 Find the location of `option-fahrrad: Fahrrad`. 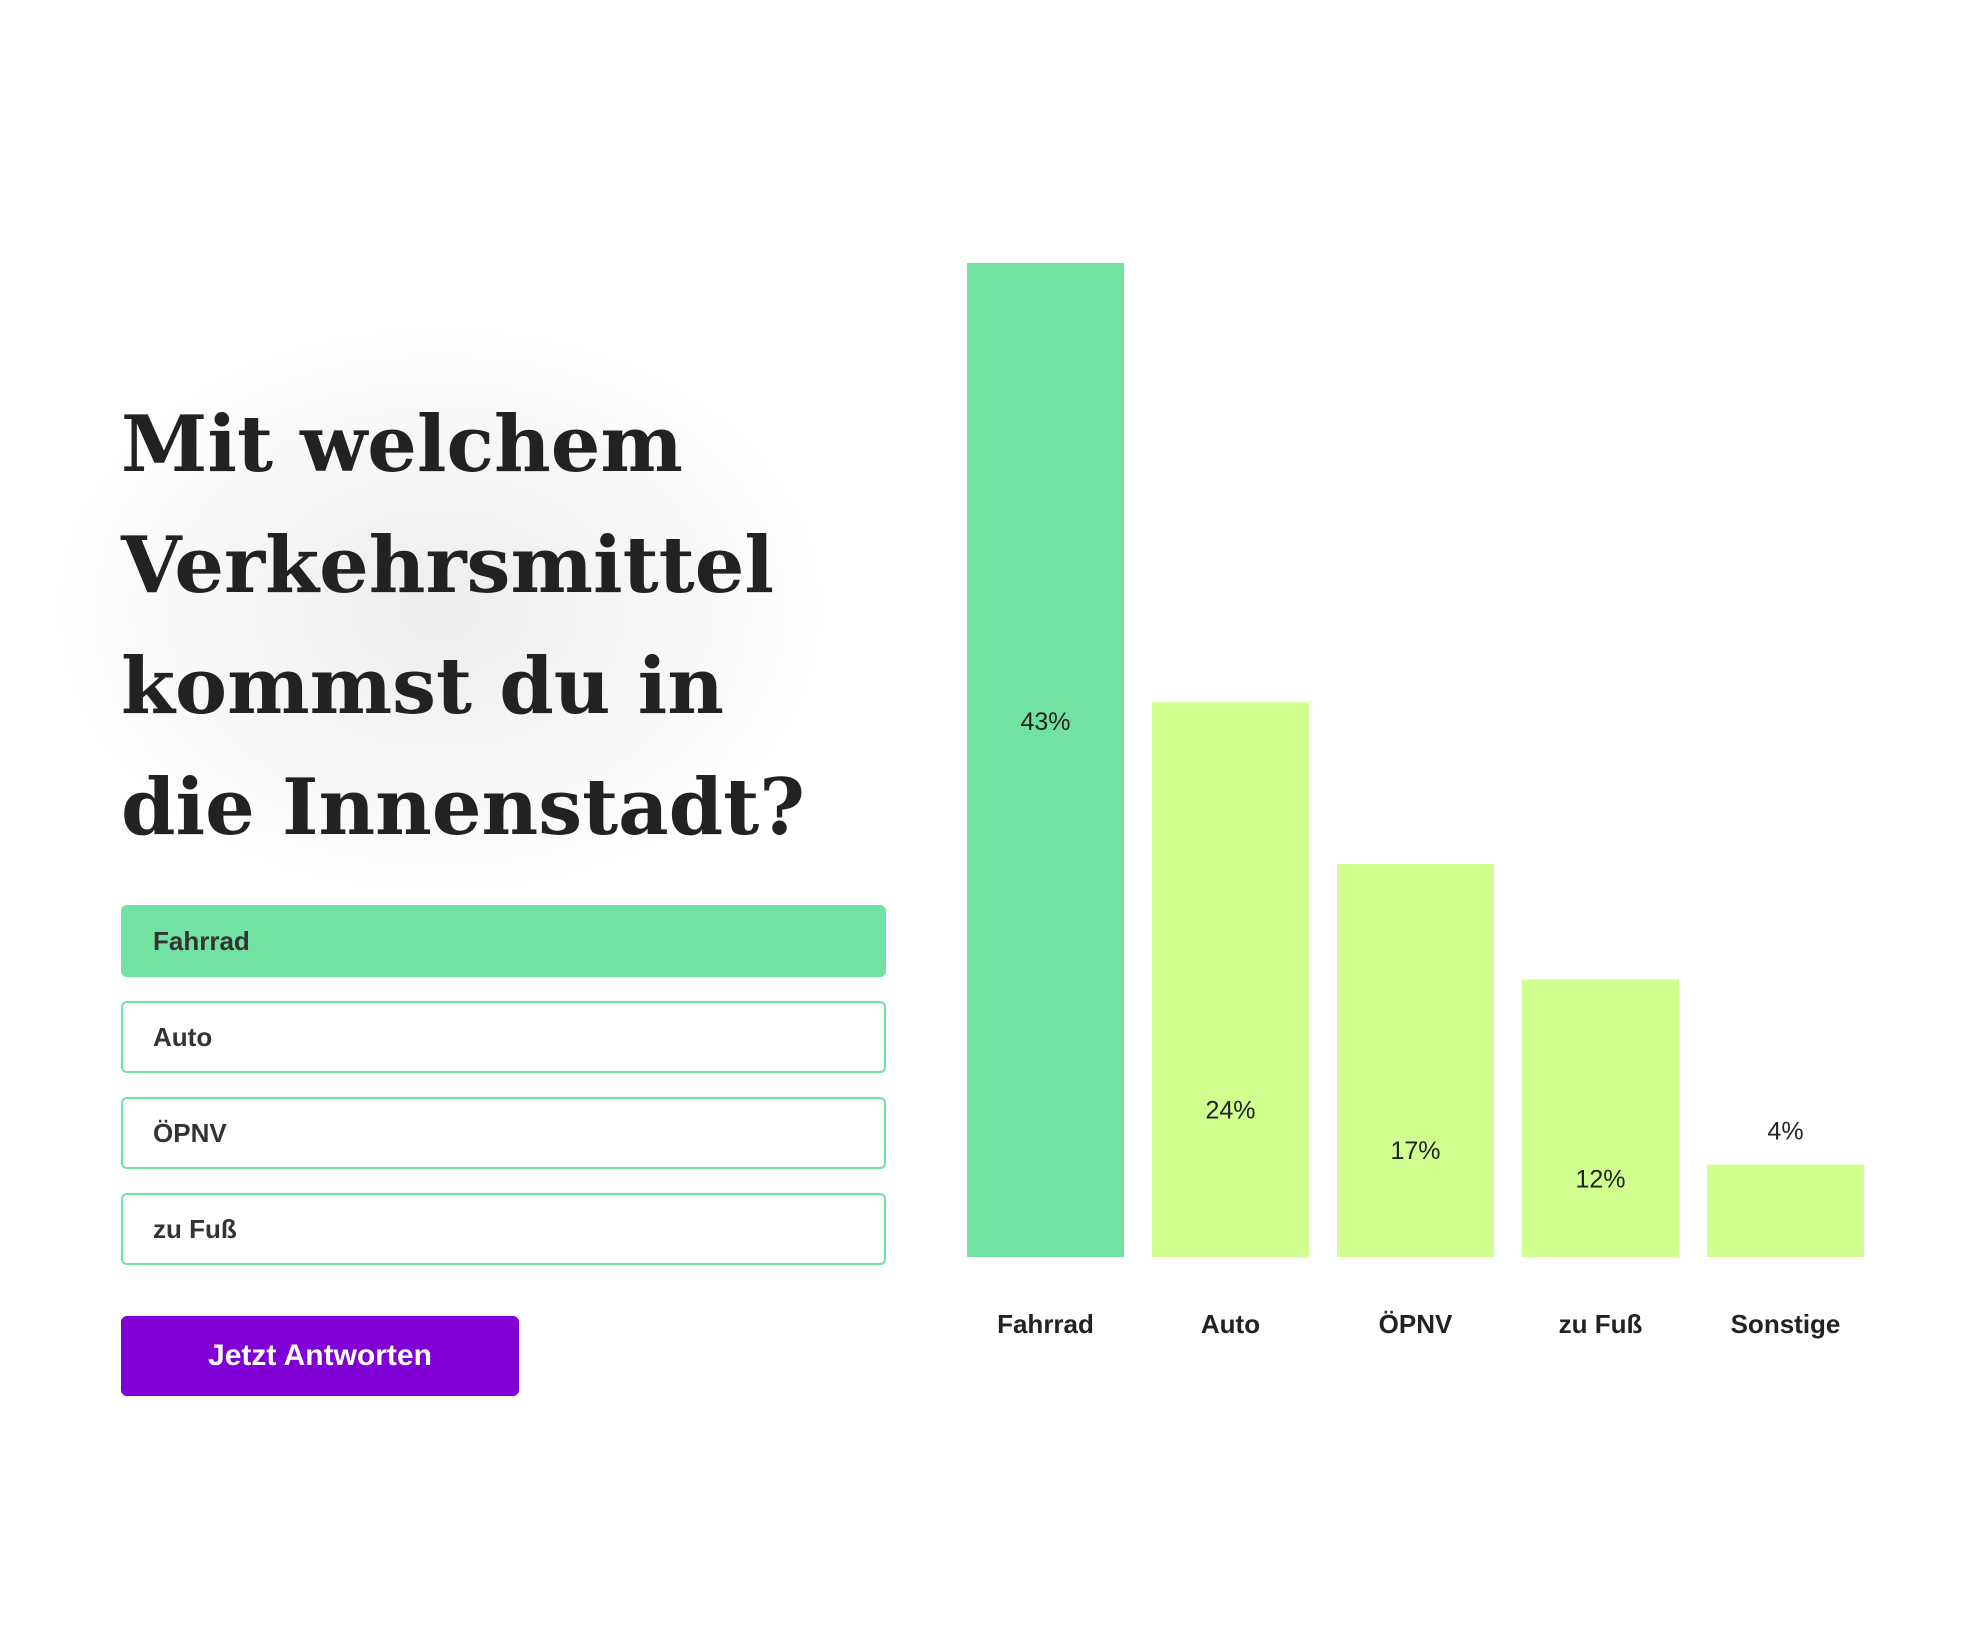

option-fahrrad: Fahrrad is located at coordinates (503, 941).